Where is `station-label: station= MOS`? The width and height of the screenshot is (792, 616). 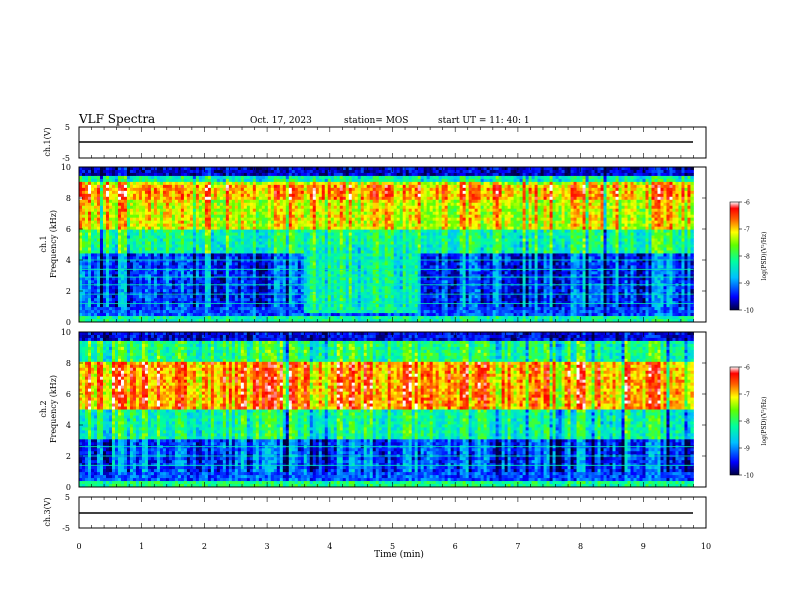
station-label: station= MOS is located at coordinates (376, 121).